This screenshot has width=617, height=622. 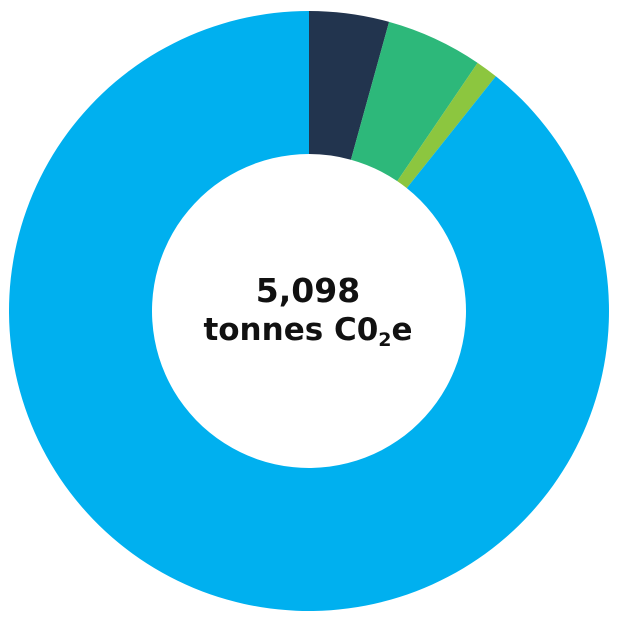 I want to click on unit-suffix: e, so click(x=402, y=330).